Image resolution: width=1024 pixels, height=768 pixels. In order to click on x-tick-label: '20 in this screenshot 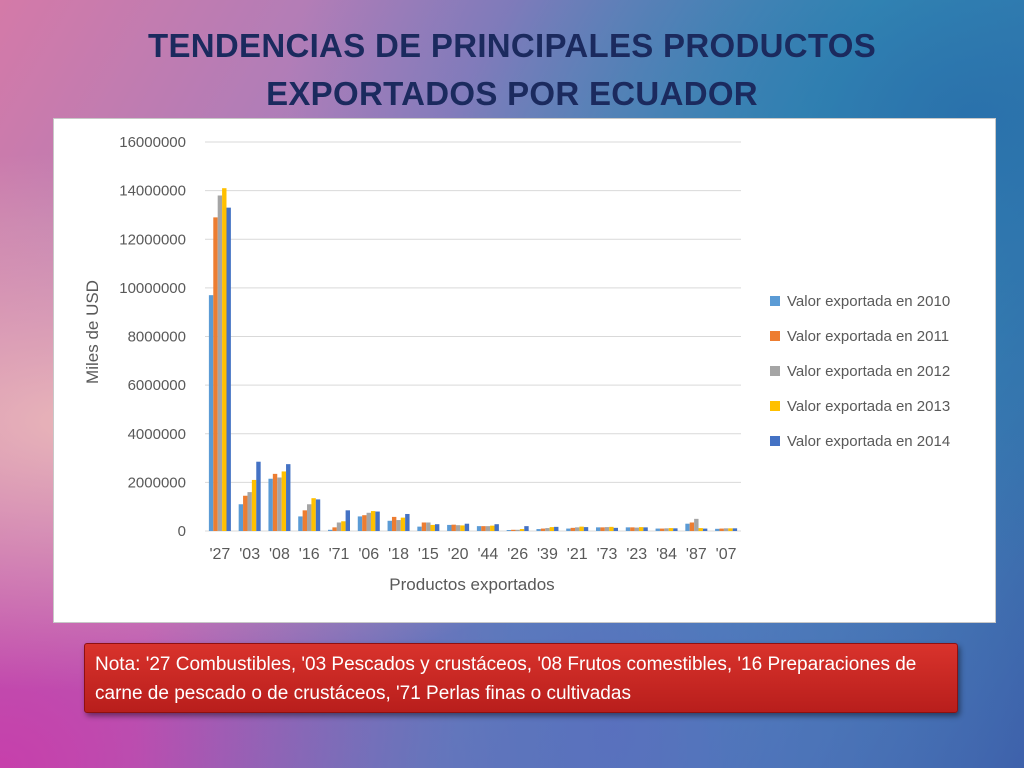, I will do `click(458, 554)`.